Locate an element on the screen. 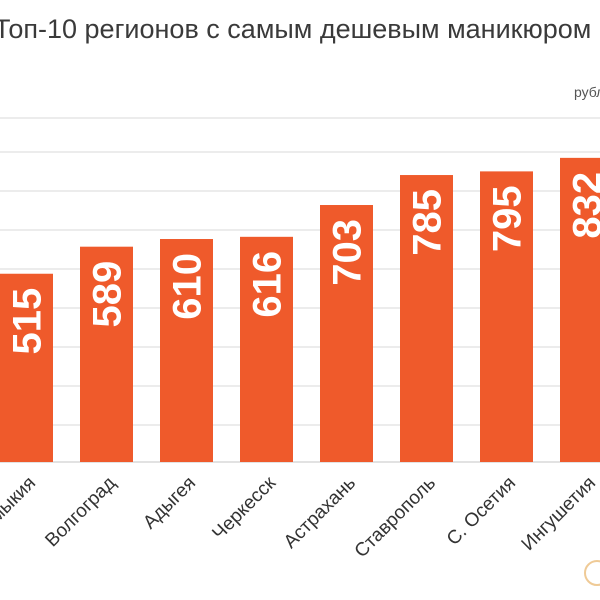 This screenshot has height=600, width=600. category-label-6: Ставрополь is located at coordinates (395, 517).